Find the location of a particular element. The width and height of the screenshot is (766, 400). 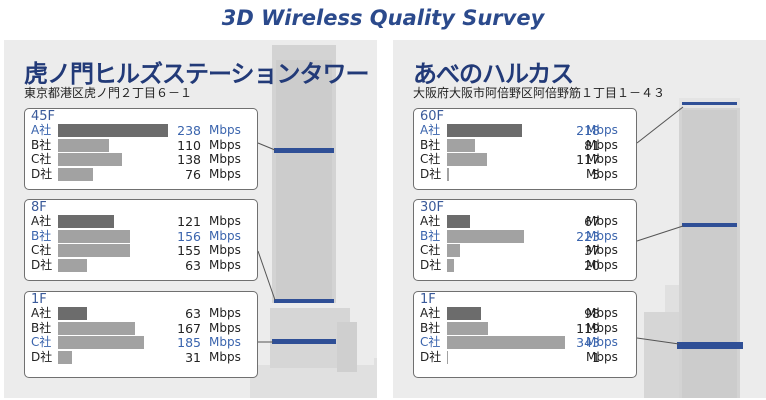

harukas-1f-box: 1F A社 98 Mbps B社 119 Mbps C社 343 Mbps D社 1 Mbps is located at coordinates (525, 334).